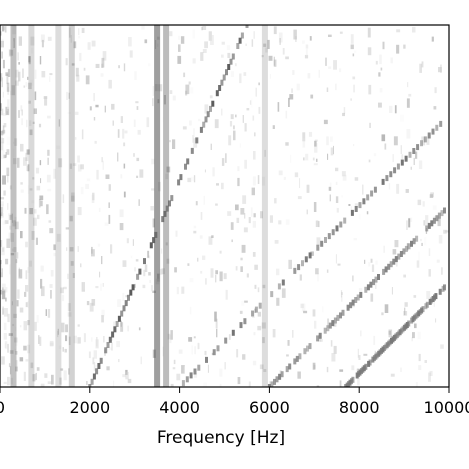  I want to click on x-tick-label: 2000, so click(89, 407).